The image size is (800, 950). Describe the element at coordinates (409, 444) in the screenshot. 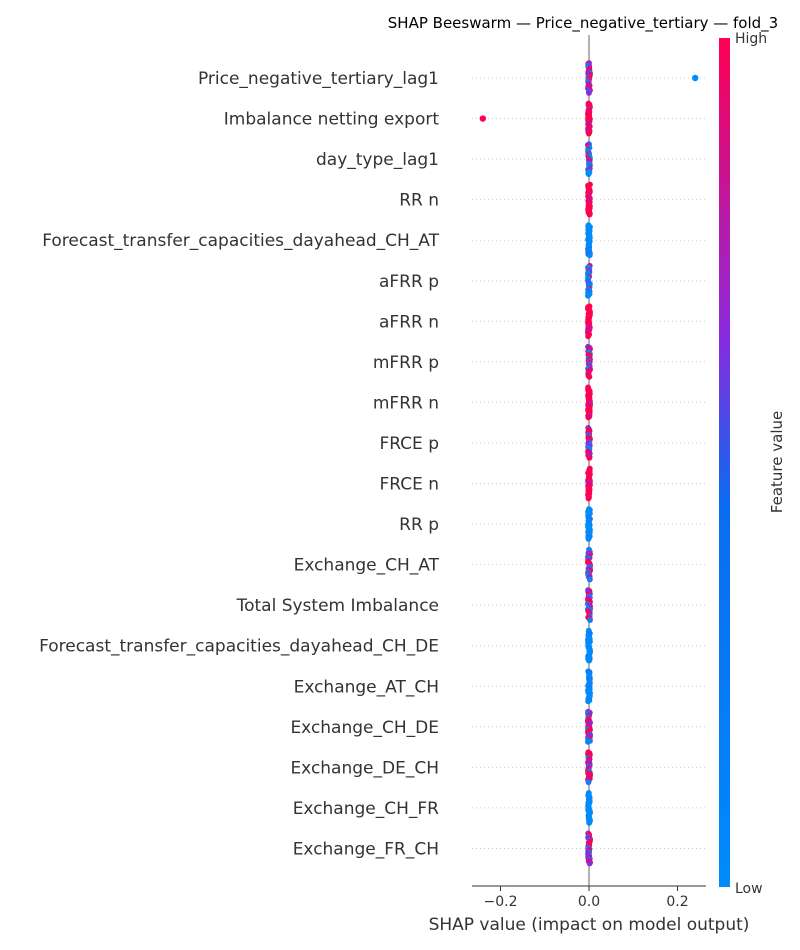

I see `feature-label: FRCE p` at that location.